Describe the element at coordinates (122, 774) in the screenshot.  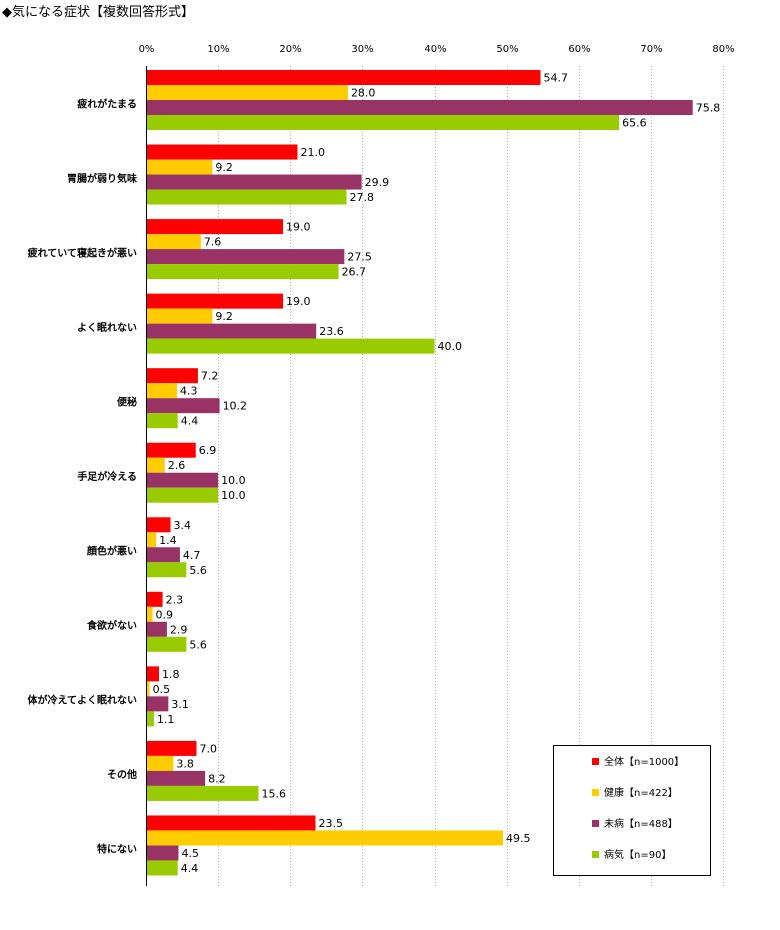
I see `category-label: その他` at that location.